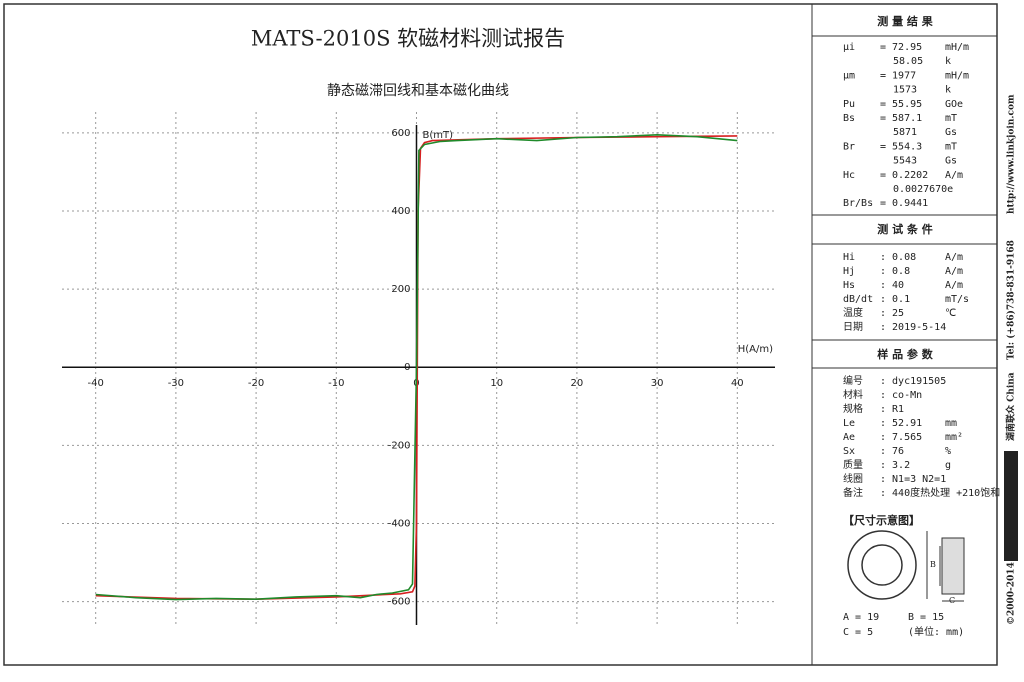  Describe the element at coordinates (755, 349) in the screenshot. I see `x-axis-label: H(A/m)` at that location.